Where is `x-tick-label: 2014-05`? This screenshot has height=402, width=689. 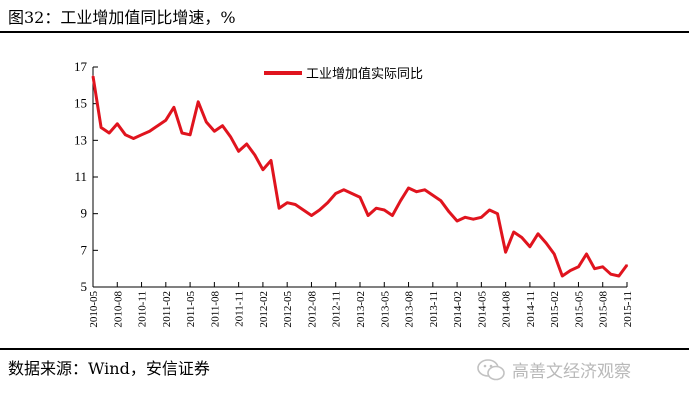 x-tick-label: 2014-05 is located at coordinates (482, 309).